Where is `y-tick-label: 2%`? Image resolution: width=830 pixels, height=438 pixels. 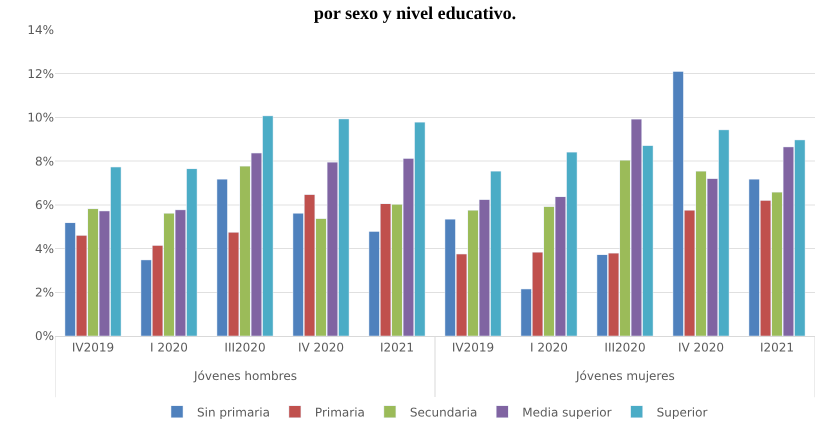 y-tick-label: 2% is located at coordinates (44, 292).